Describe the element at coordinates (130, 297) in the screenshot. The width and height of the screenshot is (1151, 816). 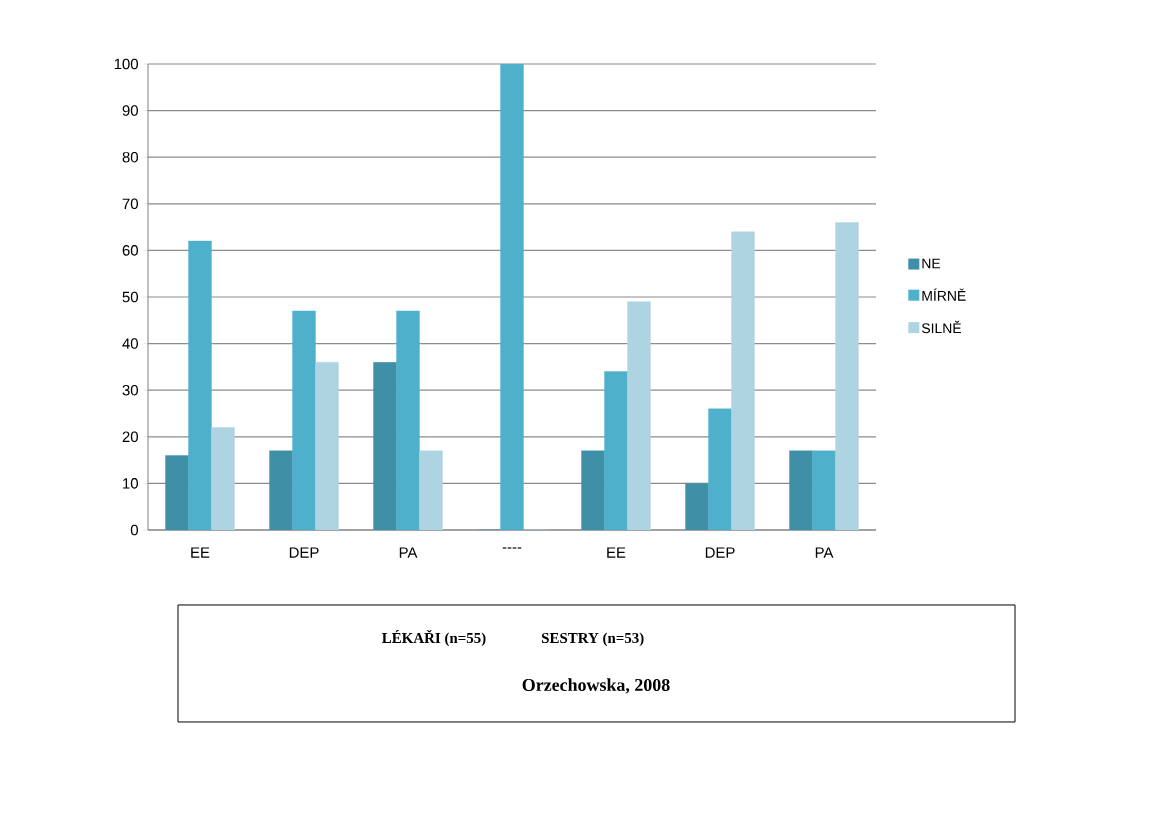
I see `y-tick-label: 50` at that location.